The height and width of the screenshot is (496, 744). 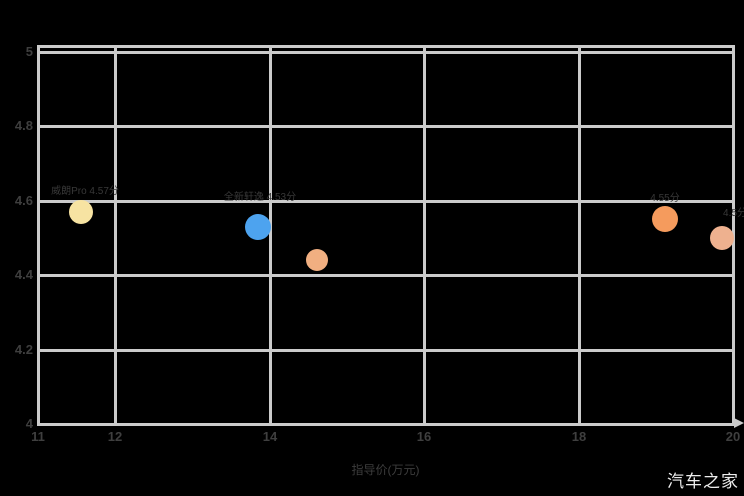 I want to click on x-tick-label-11: 11, so click(x=38, y=436).